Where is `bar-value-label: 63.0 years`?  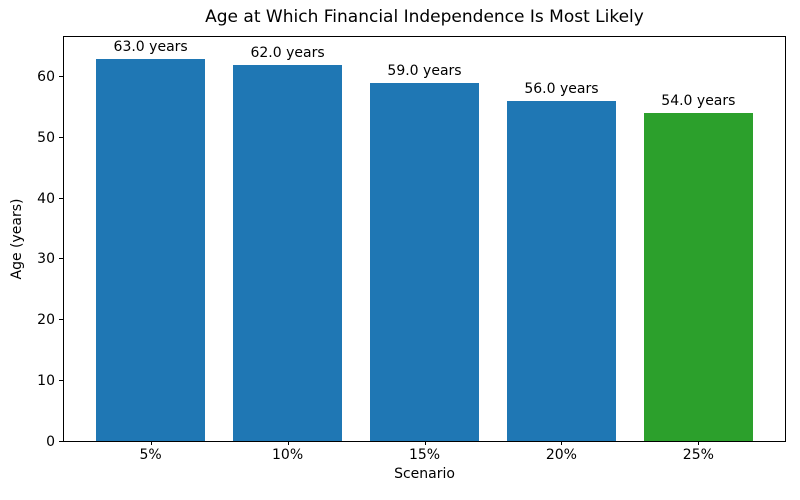 bar-value-label: 63.0 years is located at coordinates (150, 46).